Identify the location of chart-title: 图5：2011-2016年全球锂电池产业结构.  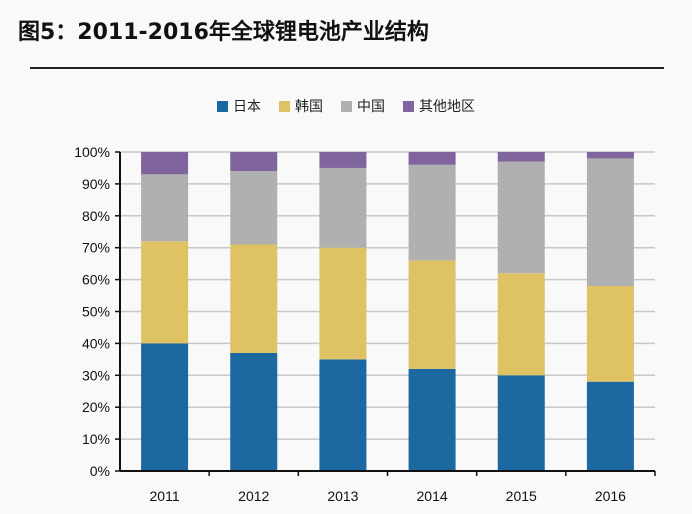
(223, 32).